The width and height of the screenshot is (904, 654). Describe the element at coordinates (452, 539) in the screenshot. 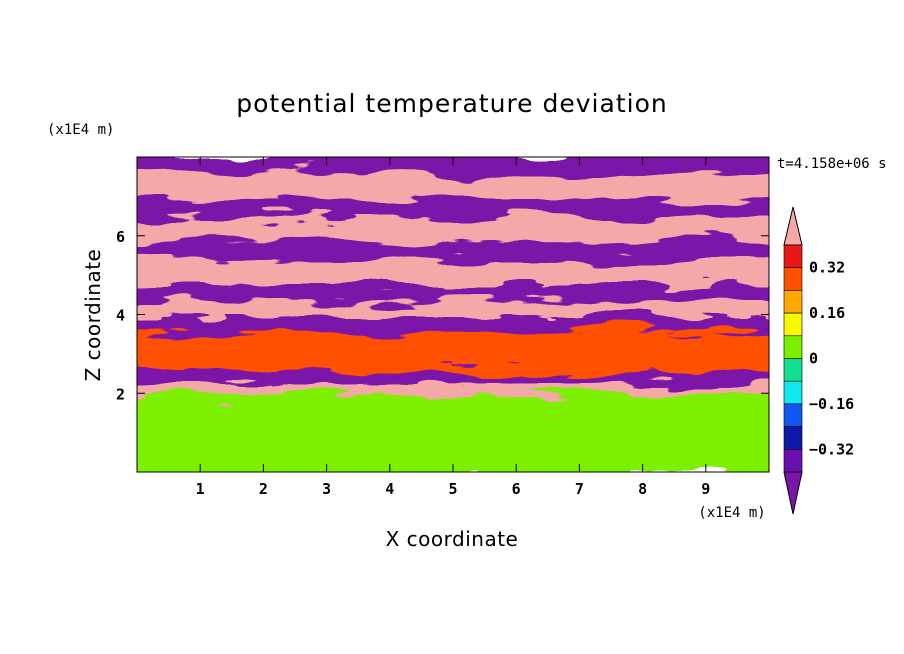

I see `x-axis-label: X coordinate` at that location.